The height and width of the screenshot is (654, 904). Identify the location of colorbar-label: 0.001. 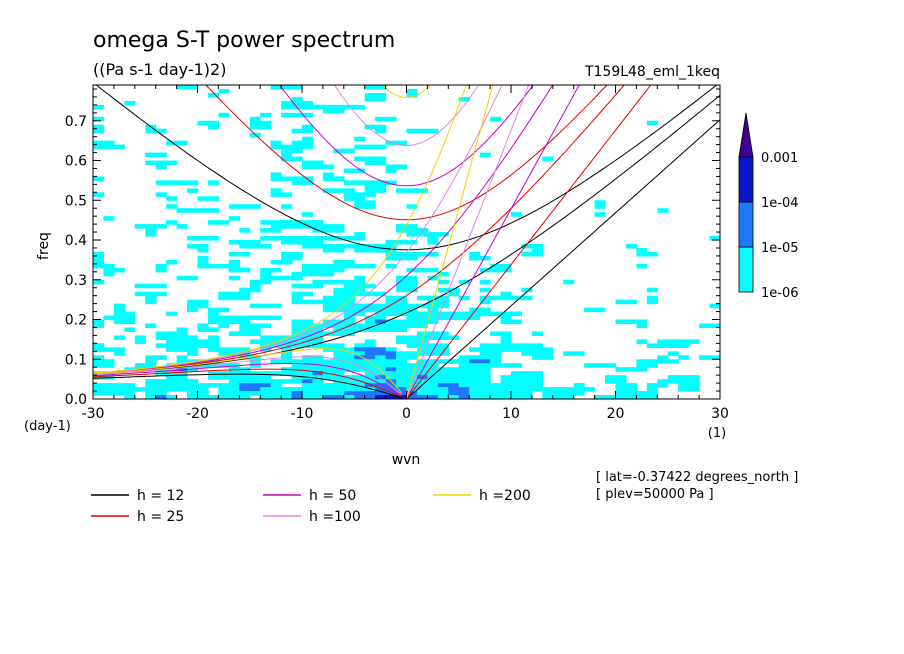
(779, 158).